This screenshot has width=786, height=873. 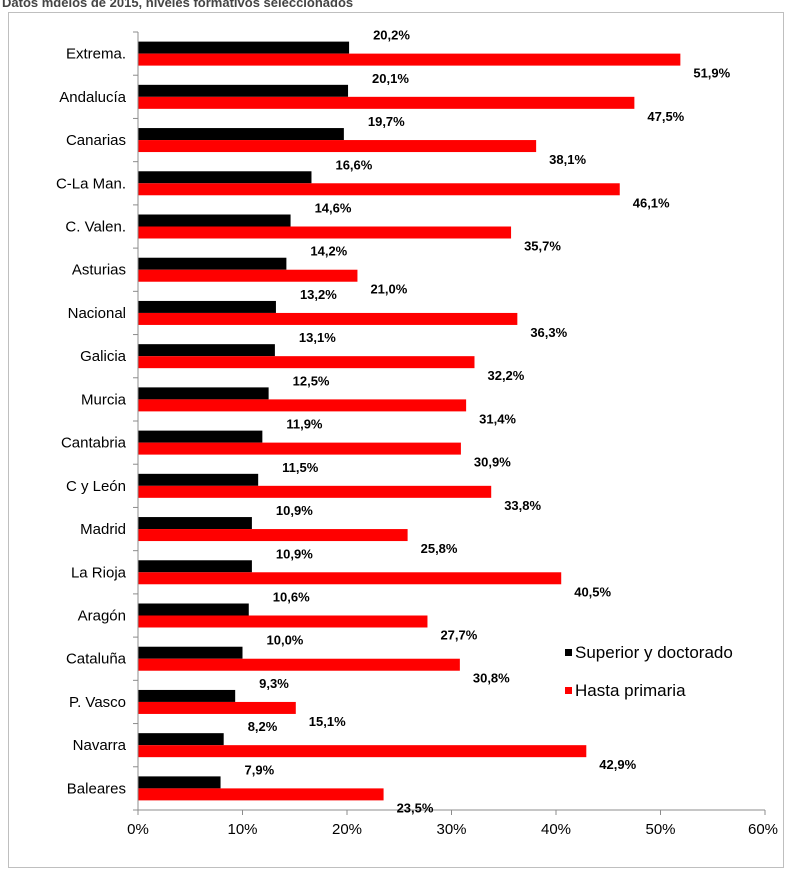 What do you see at coordinates (92, 97) in the screenshot?
I see `category-label: Andalucía` at bounding box center [92, 97].